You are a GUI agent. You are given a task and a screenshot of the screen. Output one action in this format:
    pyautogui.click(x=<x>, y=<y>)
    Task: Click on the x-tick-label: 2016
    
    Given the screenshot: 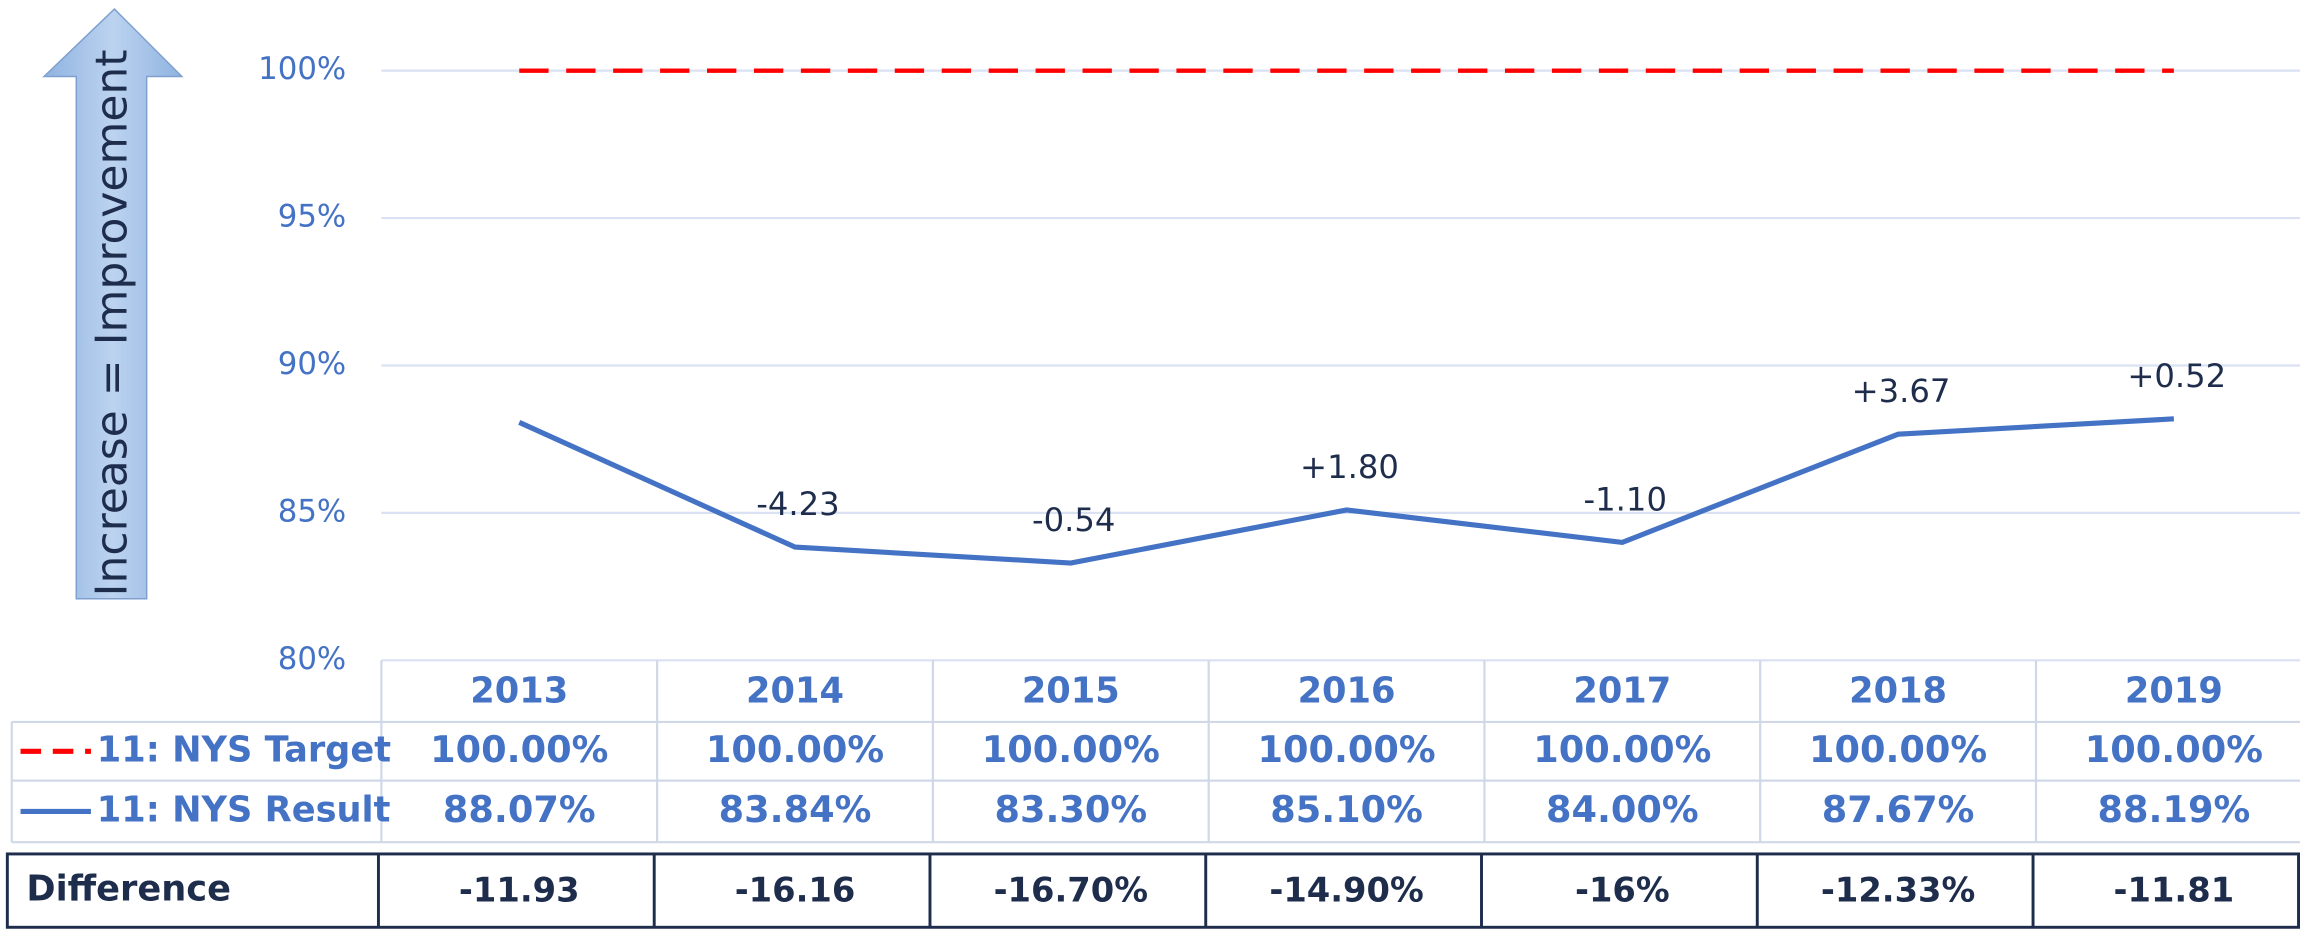 What is the action you would take?
    pyautogui.click(x=1347, y=691)
    